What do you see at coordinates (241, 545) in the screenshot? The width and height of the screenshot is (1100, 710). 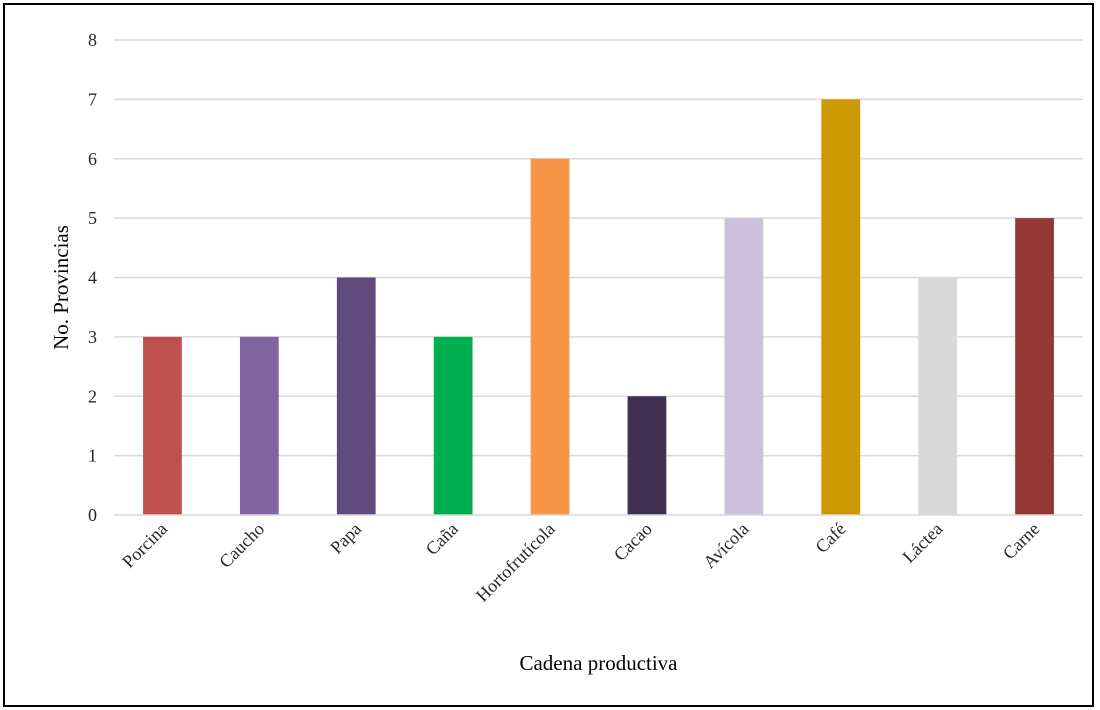 I see `x-tick-label-1: Caucho` at bounding box center [241, 545].